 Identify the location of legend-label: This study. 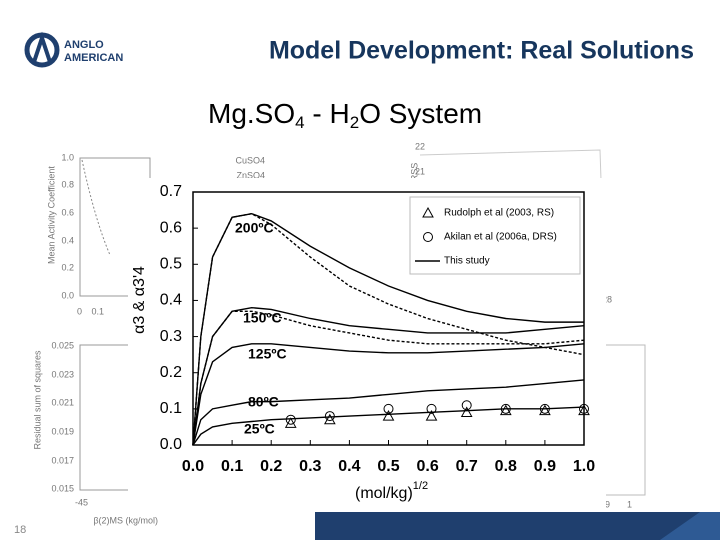
(467, 261).